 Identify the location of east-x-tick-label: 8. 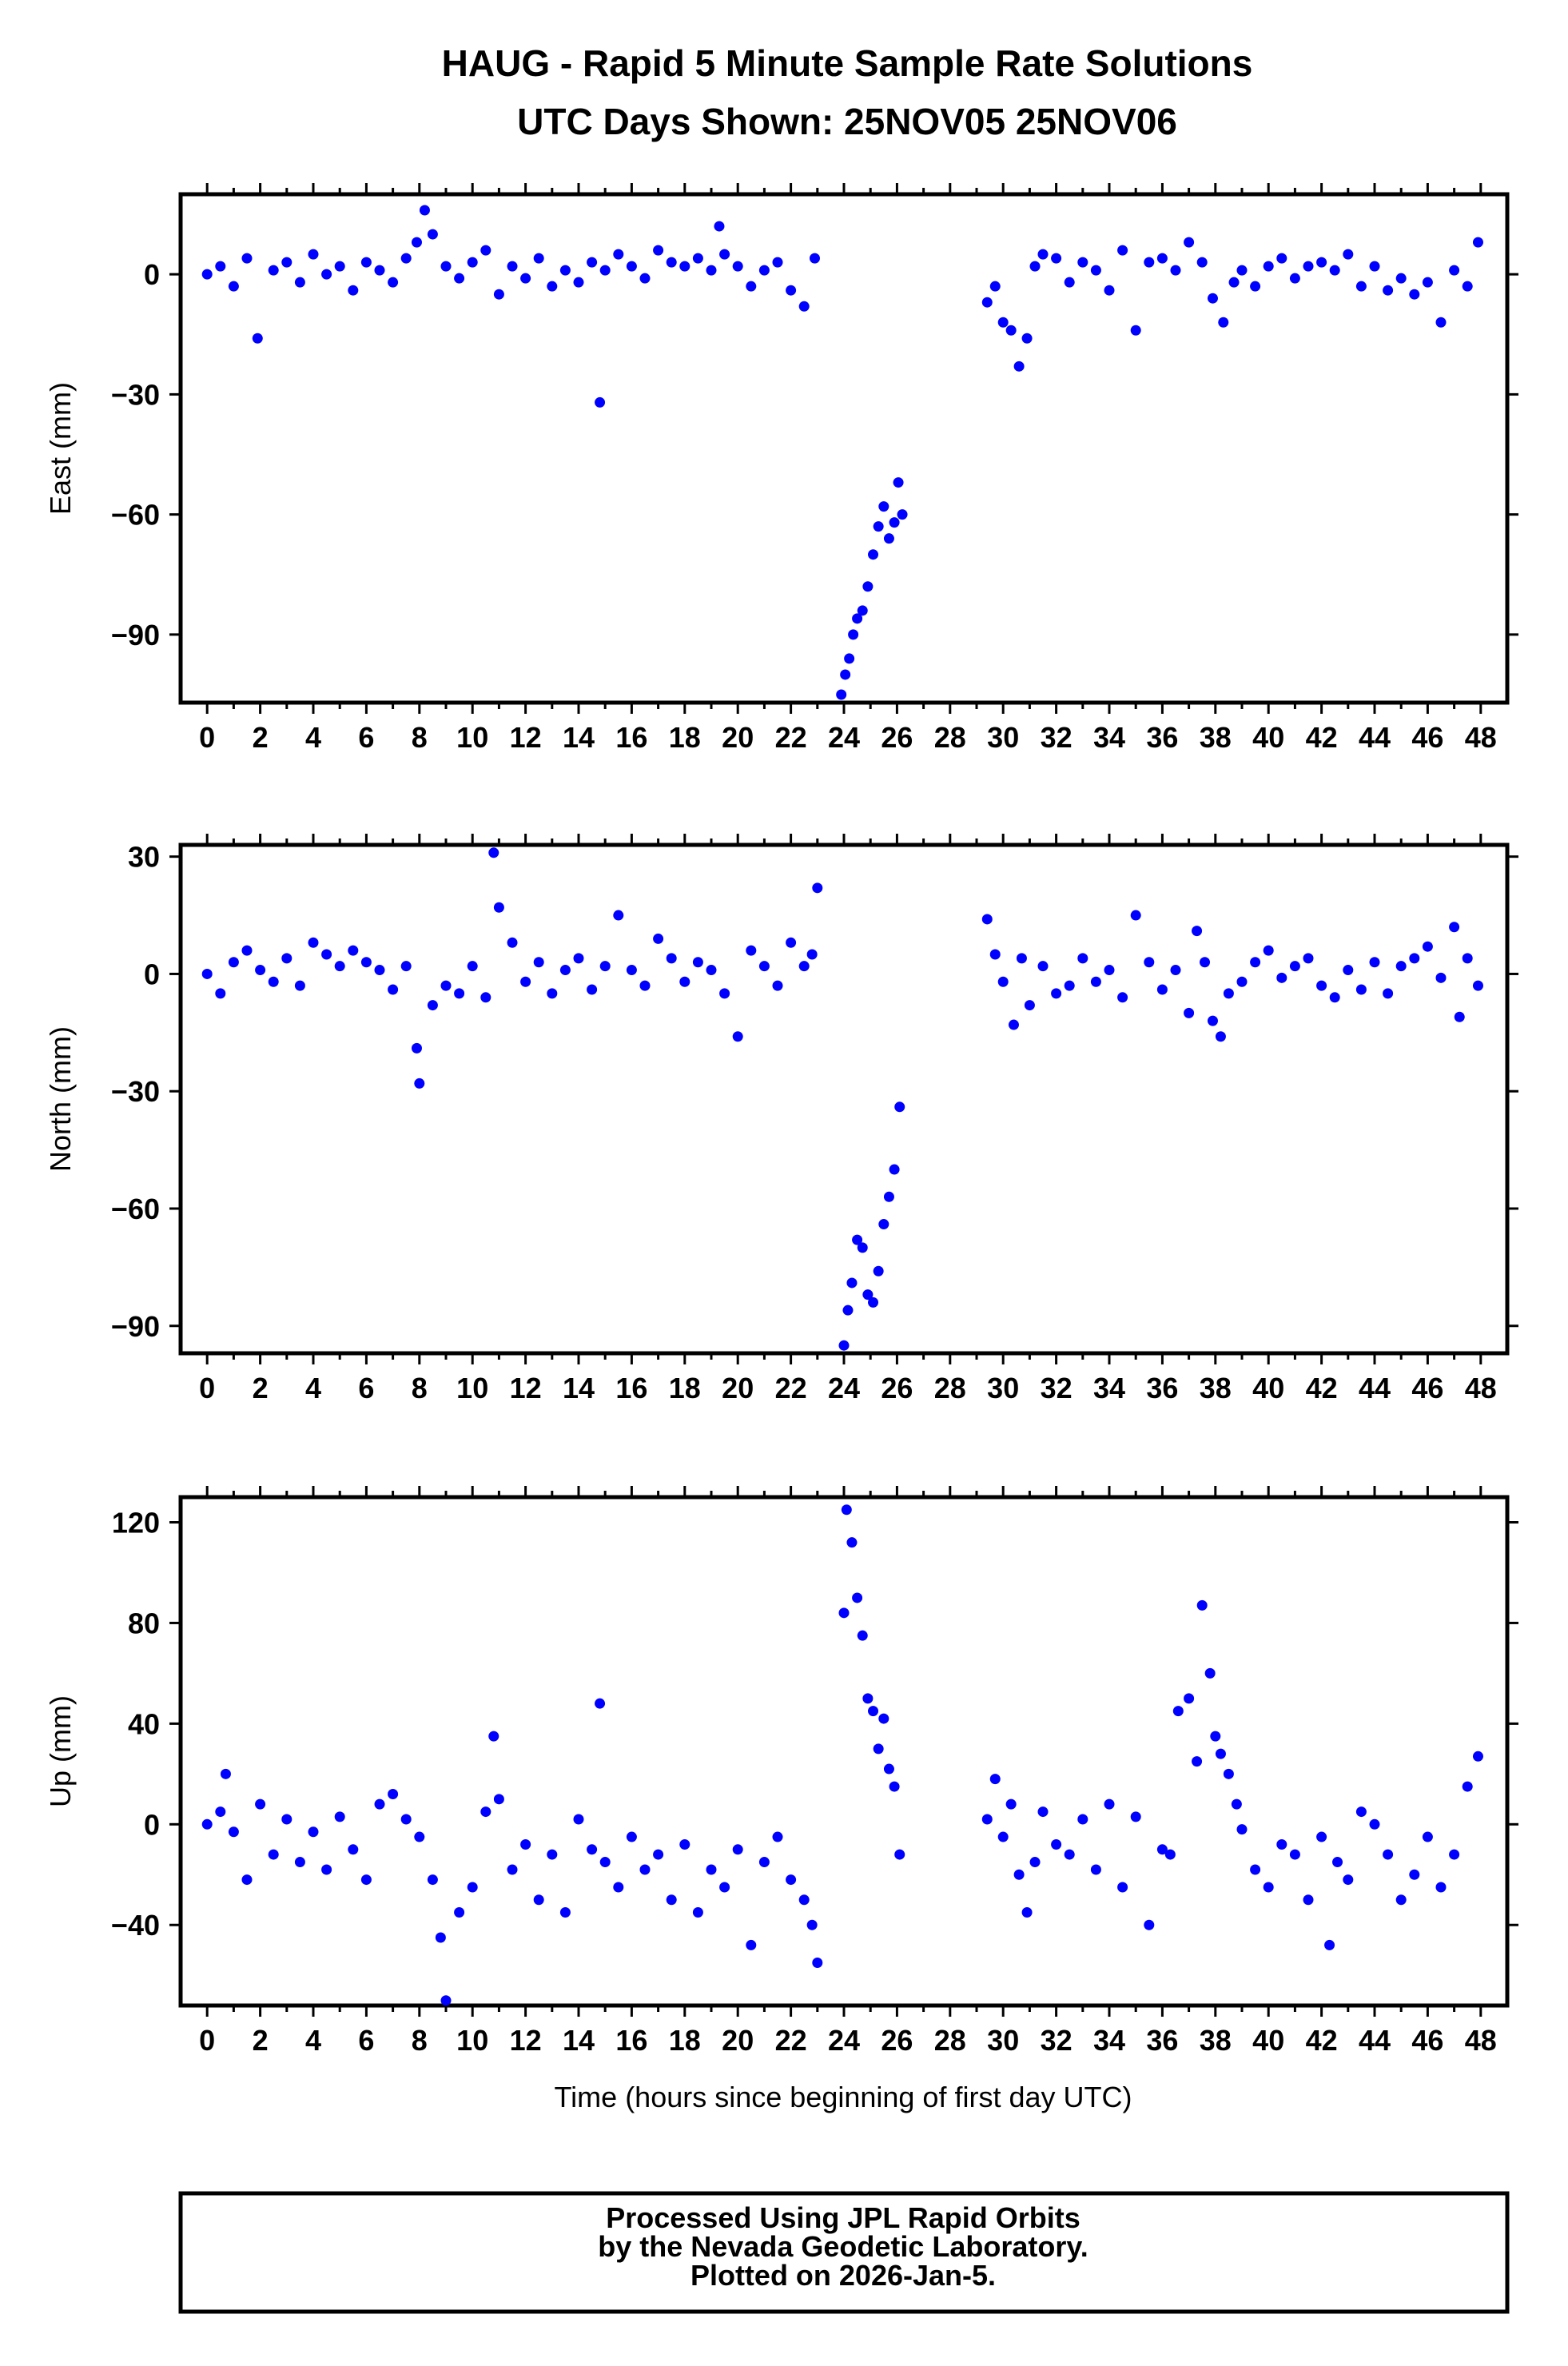
(420, 737).